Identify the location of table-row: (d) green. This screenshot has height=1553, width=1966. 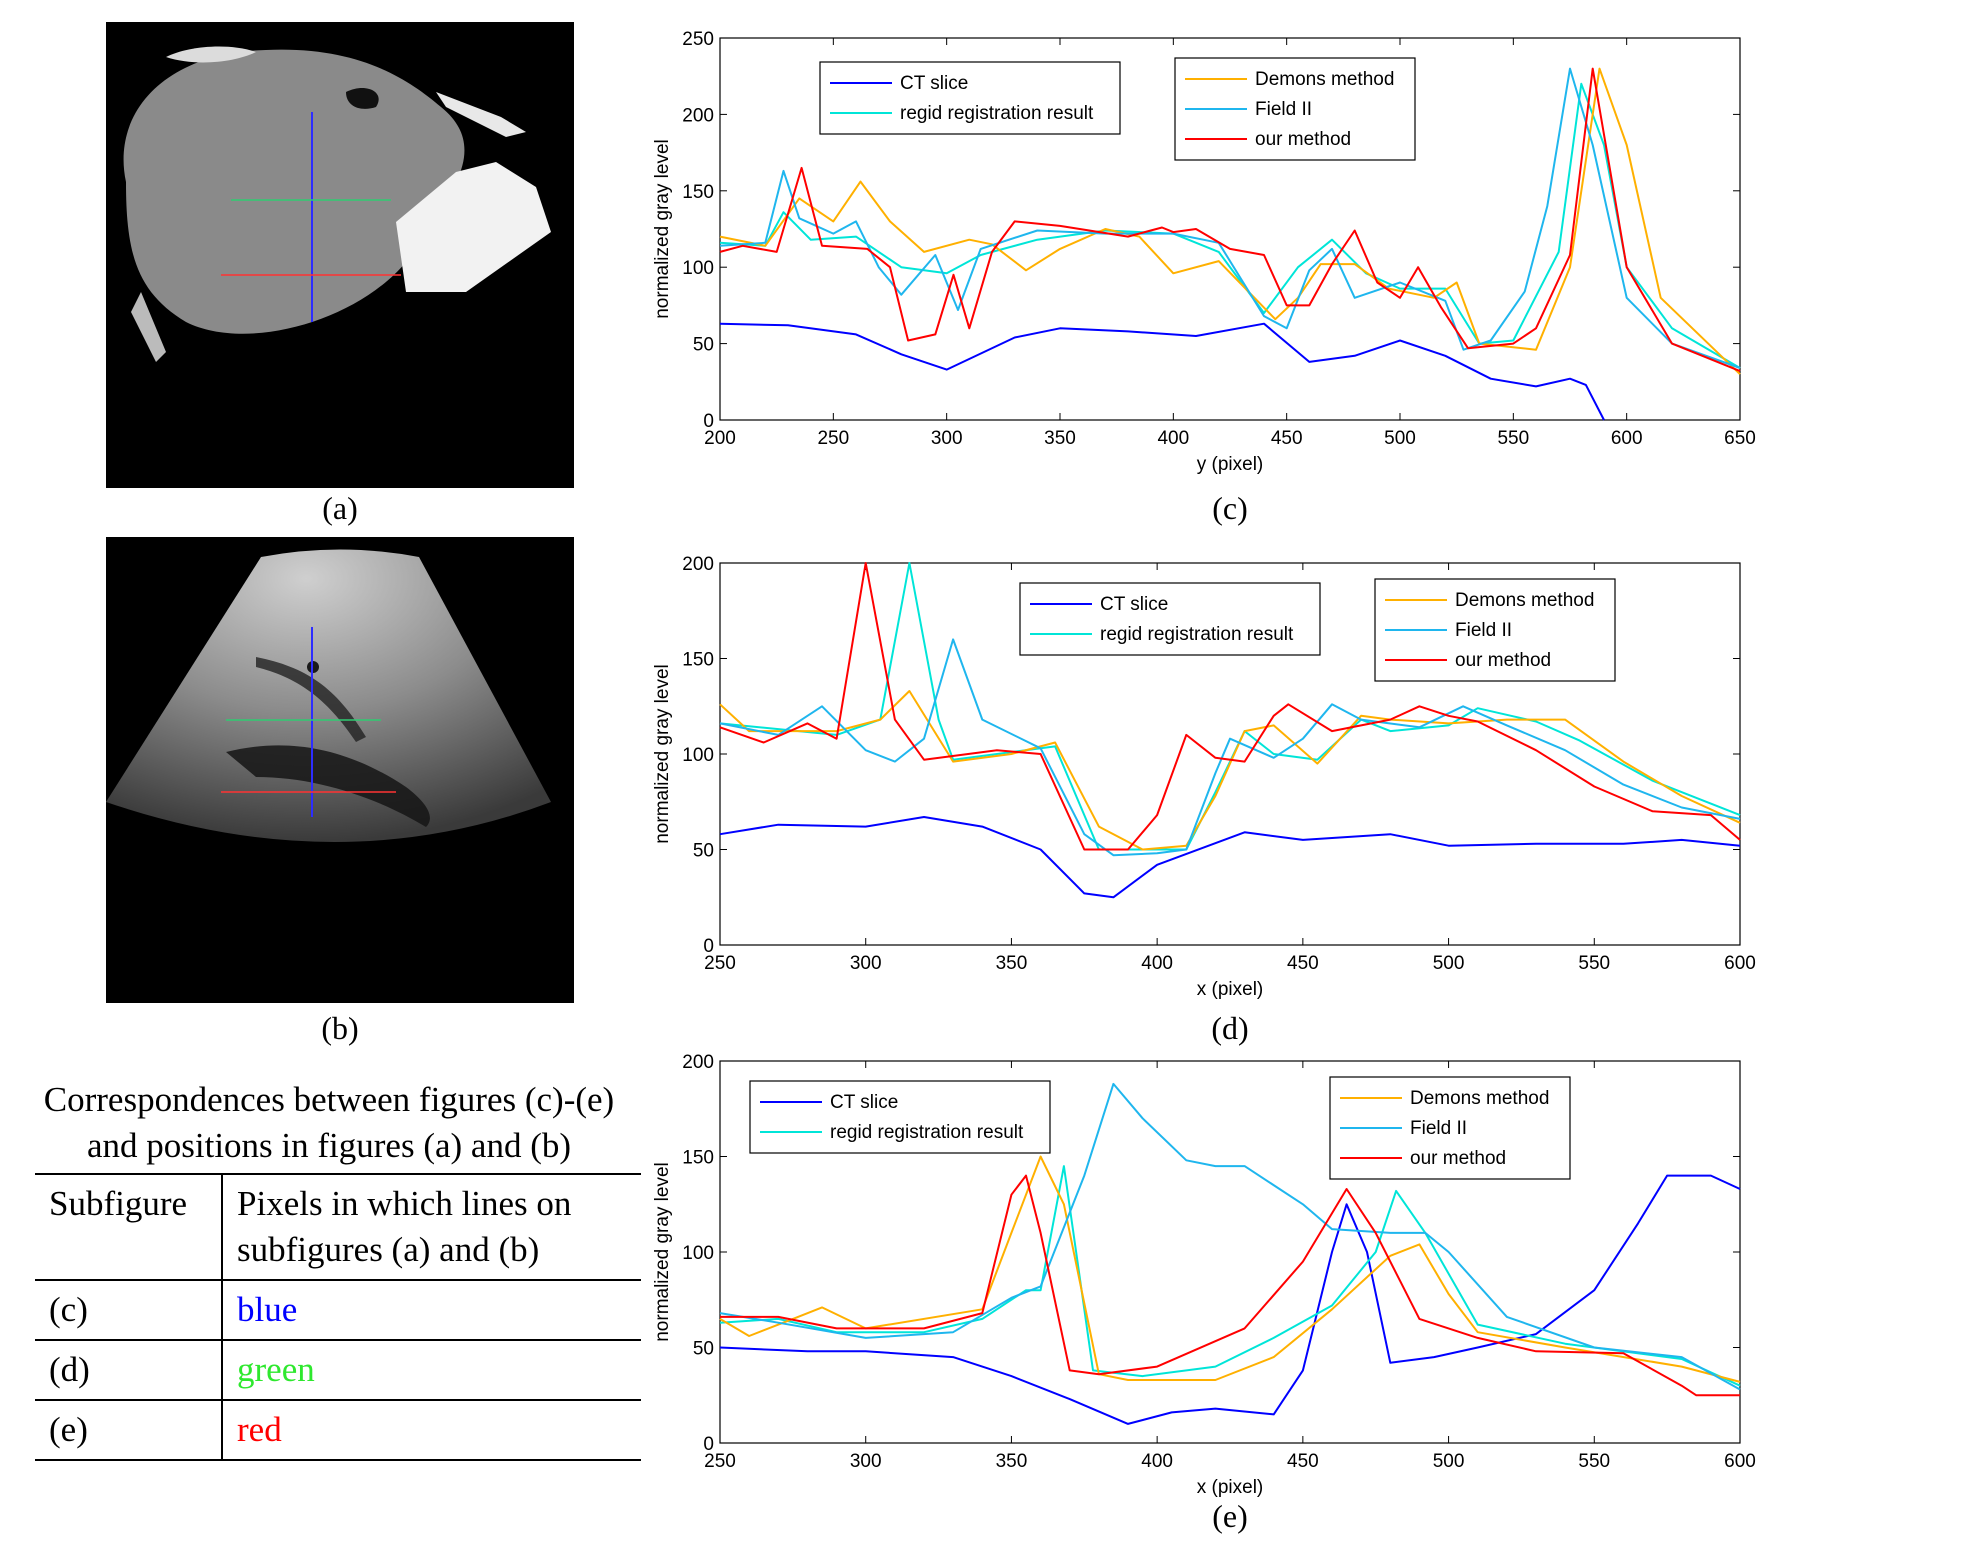
(338, 1370).